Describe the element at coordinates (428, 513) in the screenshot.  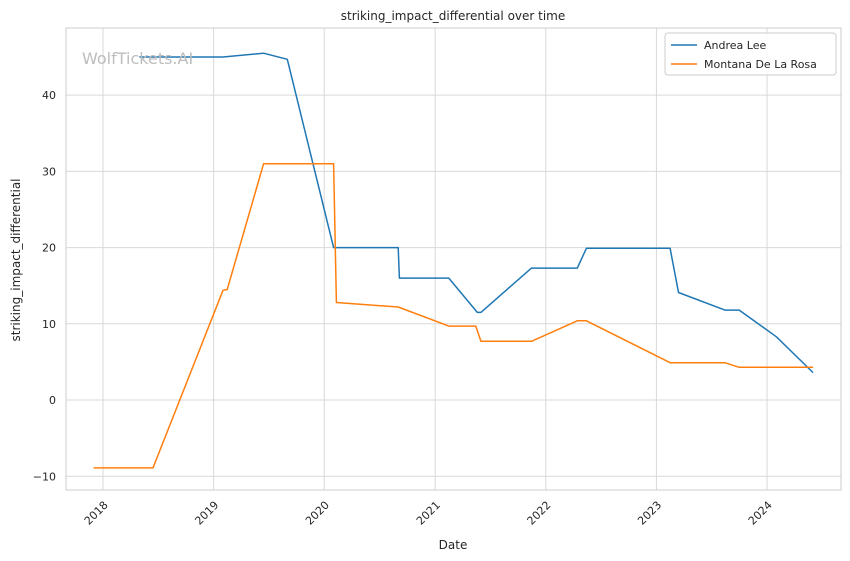
I see `x-tick-label: 2021` at that location.